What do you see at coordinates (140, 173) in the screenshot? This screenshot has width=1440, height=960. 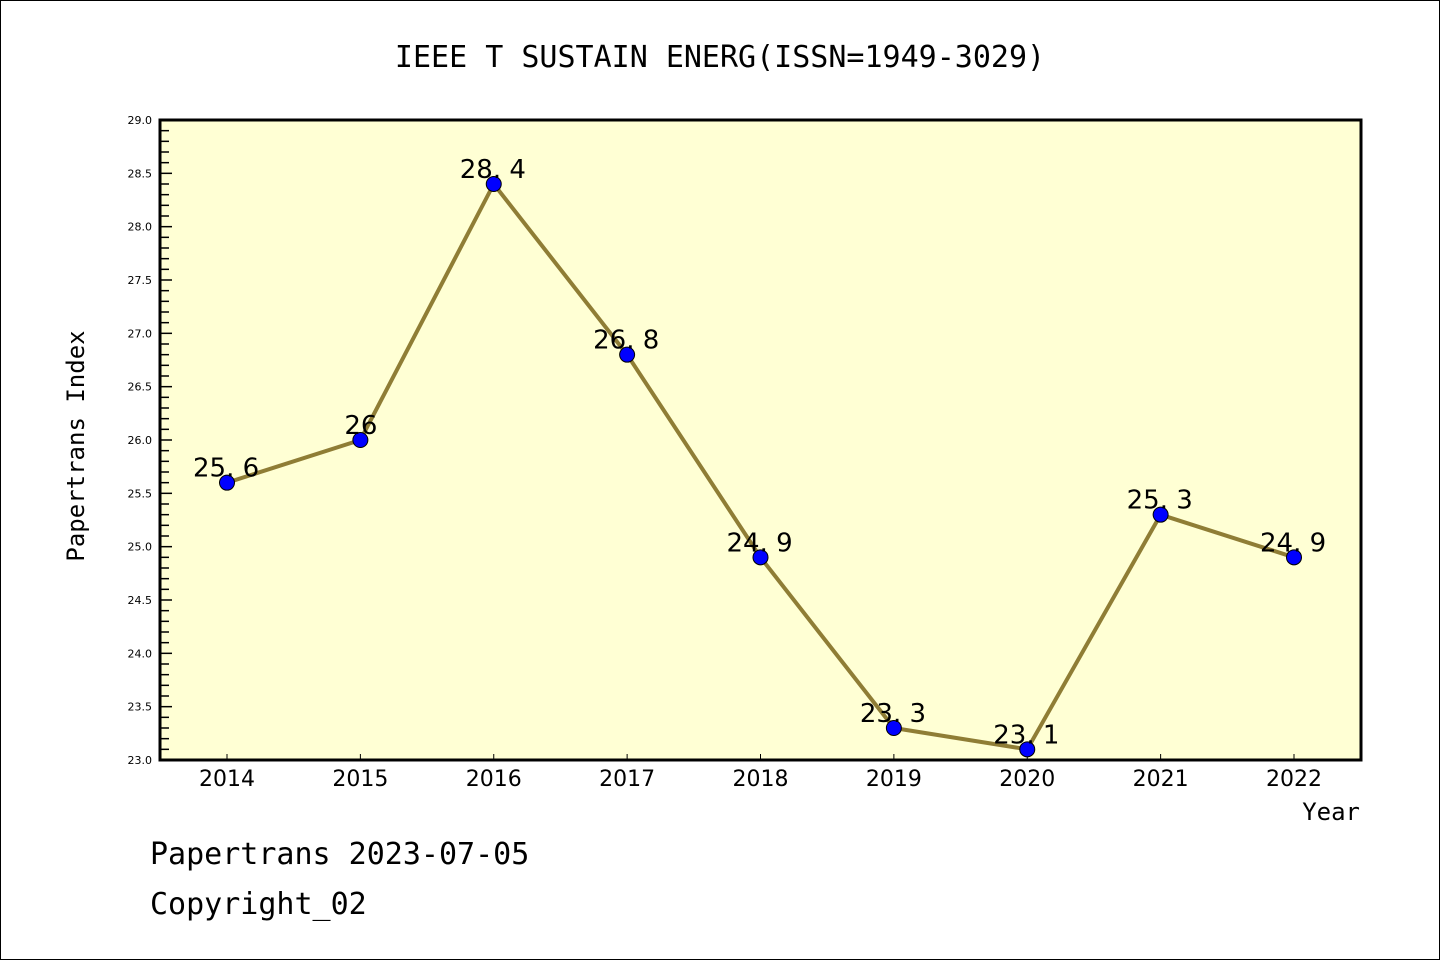 I see `y-tick-label: 28.5` at bounding box center [140, 173].